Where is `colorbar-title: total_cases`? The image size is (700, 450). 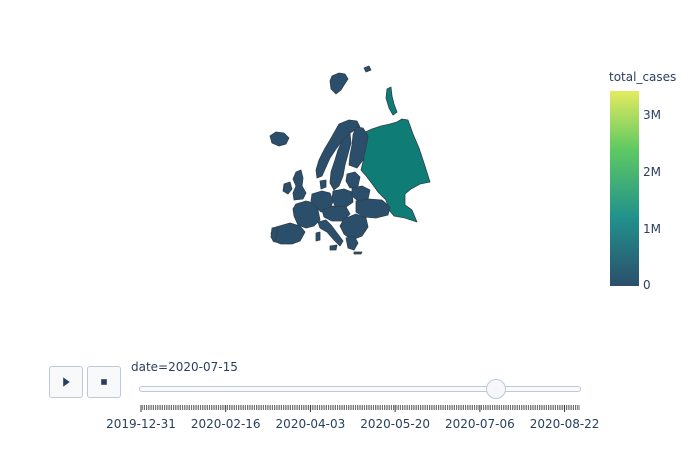
colorbar-title: total_cases is located at coordinates (643, 77).